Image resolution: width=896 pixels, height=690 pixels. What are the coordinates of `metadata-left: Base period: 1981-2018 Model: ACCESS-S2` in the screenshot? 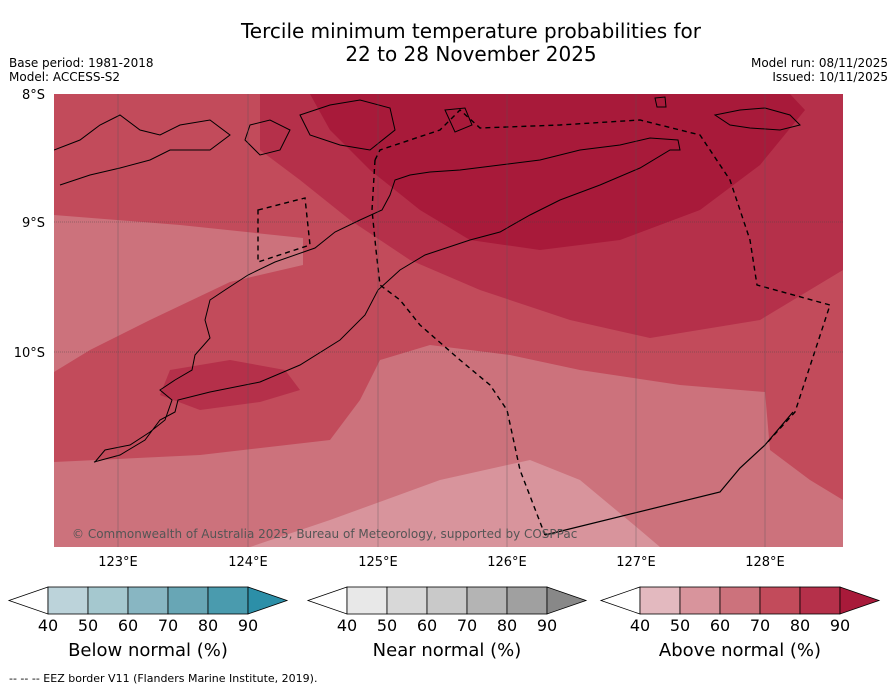 It's located at (81, 70).